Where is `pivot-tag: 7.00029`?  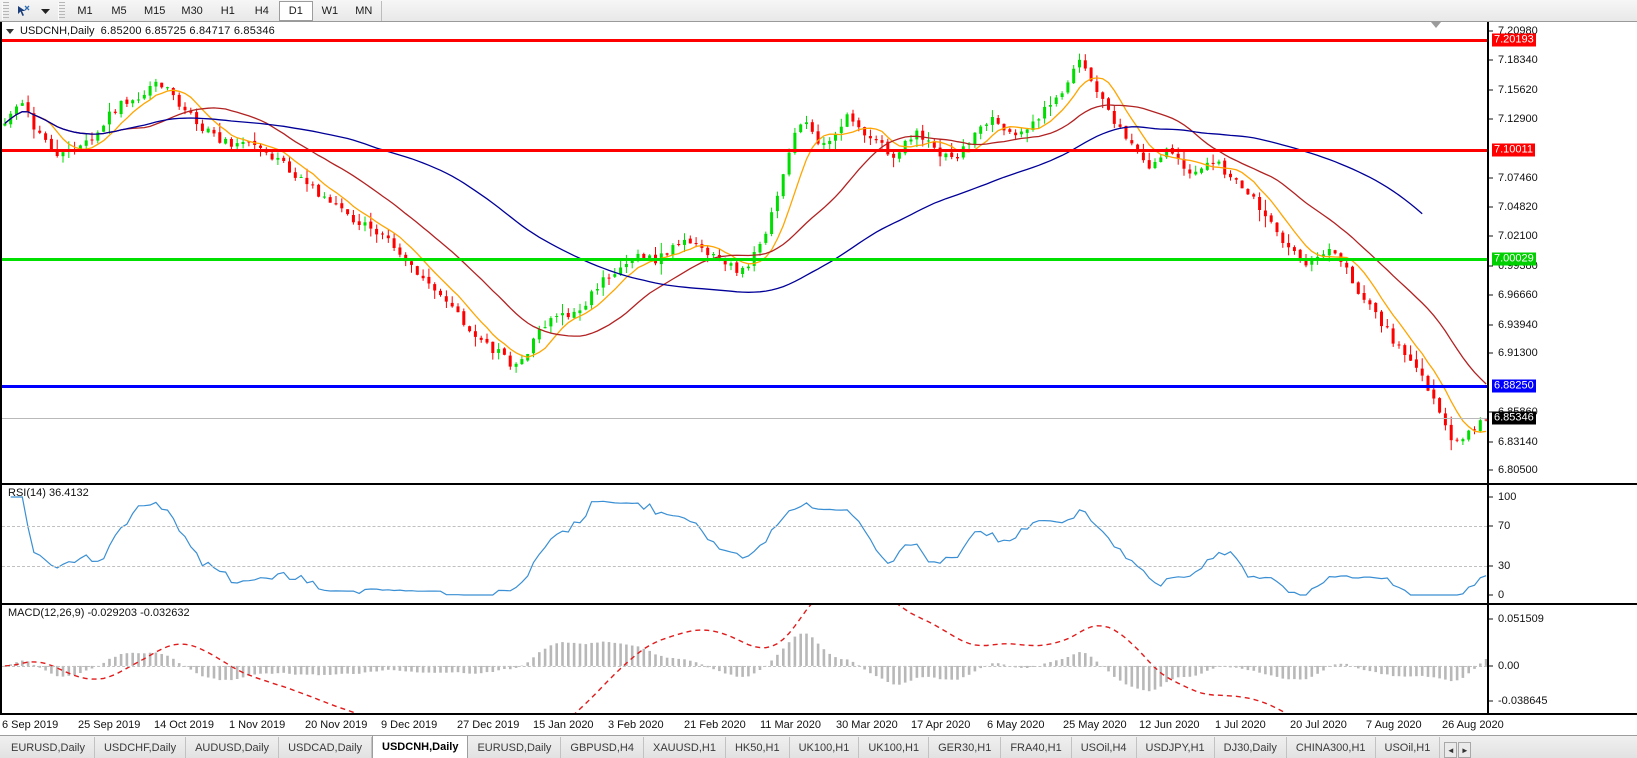 pivot-tag: 7.00029 is located at coordinates (1514, 259).